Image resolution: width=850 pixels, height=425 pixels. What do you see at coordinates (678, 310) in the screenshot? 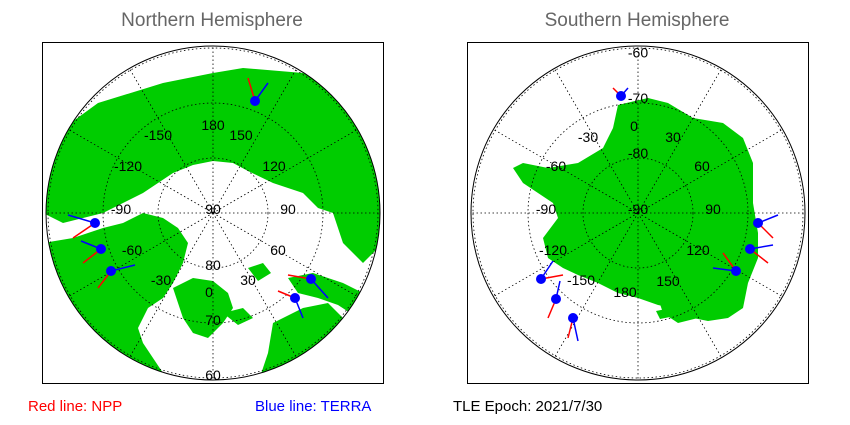
I see `south-land-ice-shelf` at bounding box center [678, 310].